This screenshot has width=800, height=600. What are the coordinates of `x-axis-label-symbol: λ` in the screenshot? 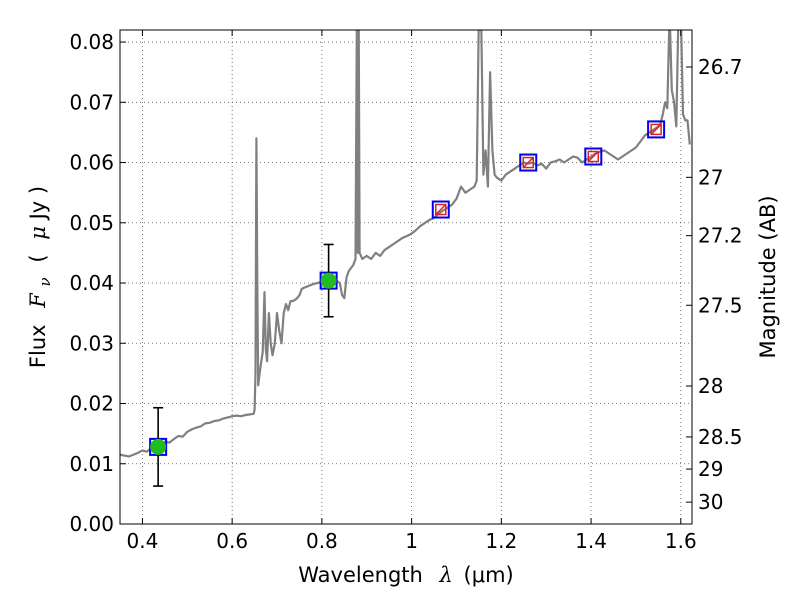 It's located at (446, 575).